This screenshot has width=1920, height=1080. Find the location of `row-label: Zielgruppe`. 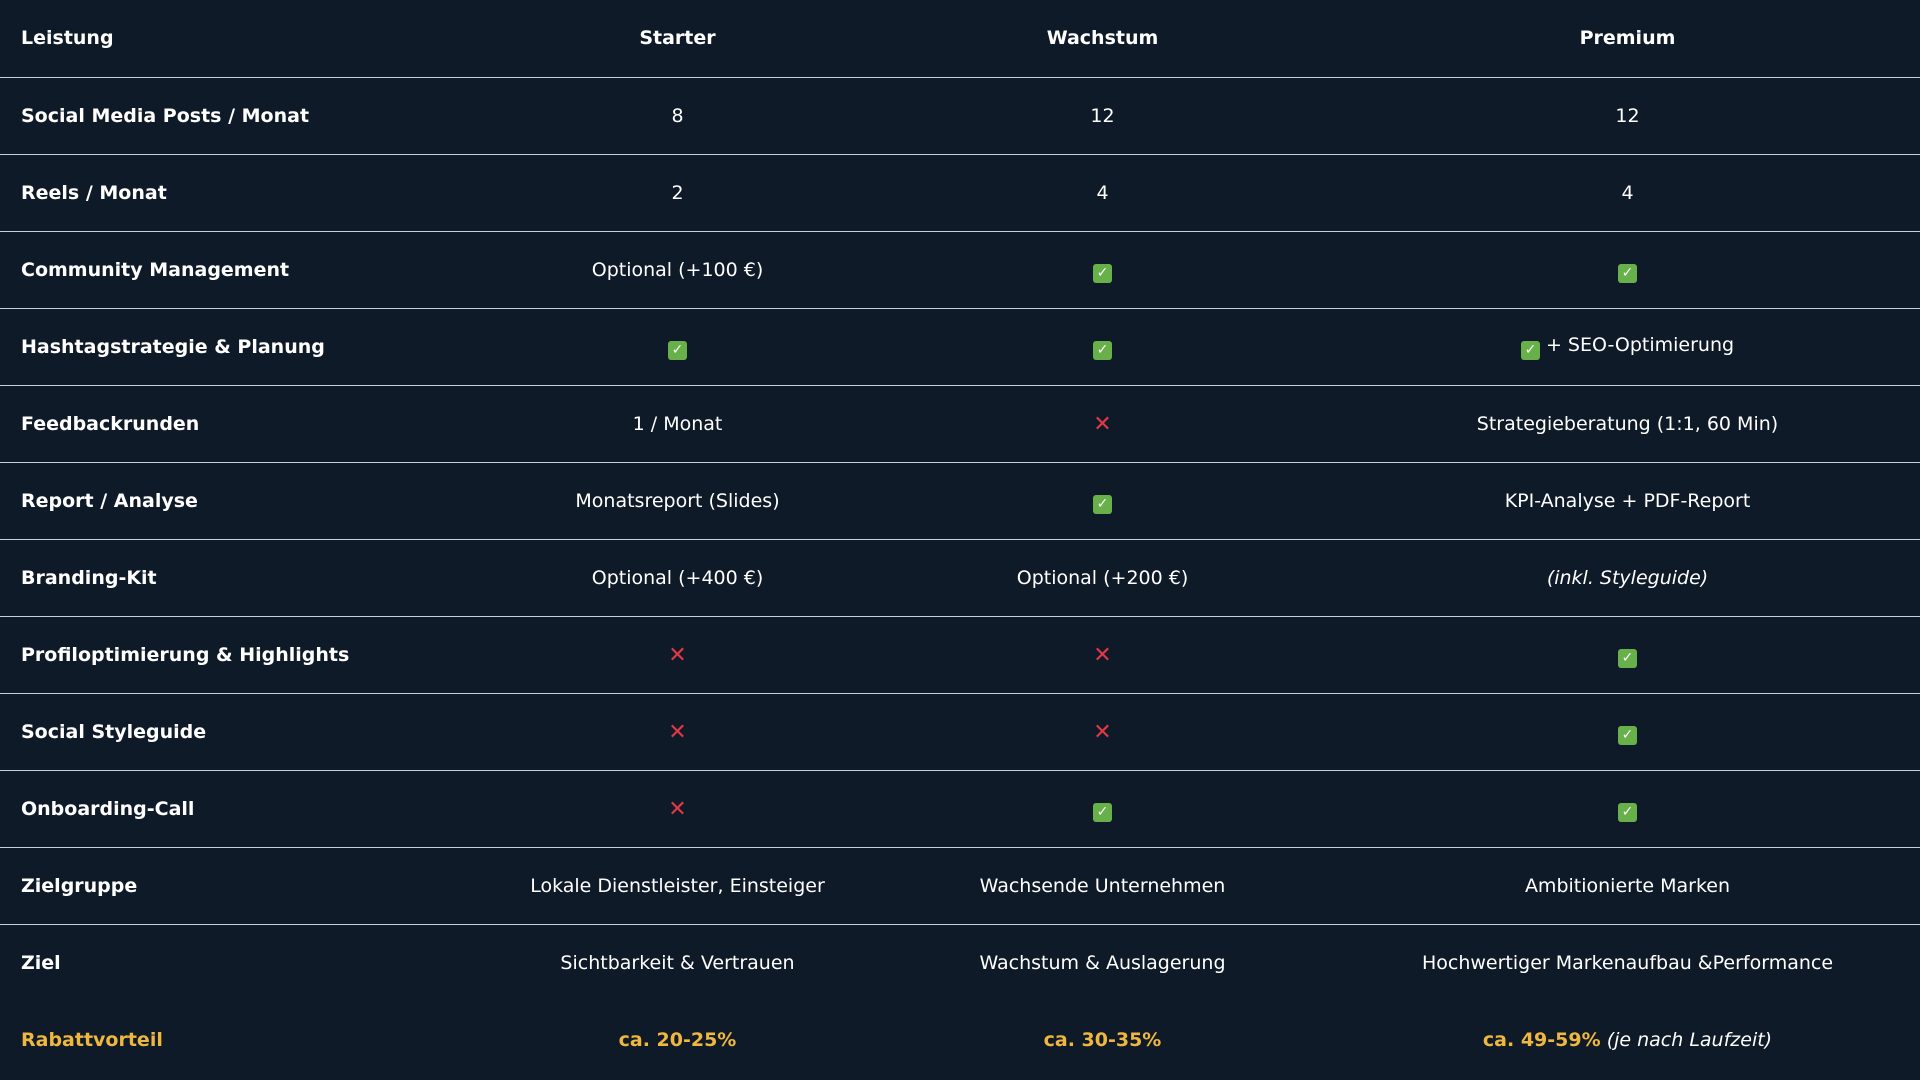

row-label: Zielgruppe is located at coordinates (242, 886).